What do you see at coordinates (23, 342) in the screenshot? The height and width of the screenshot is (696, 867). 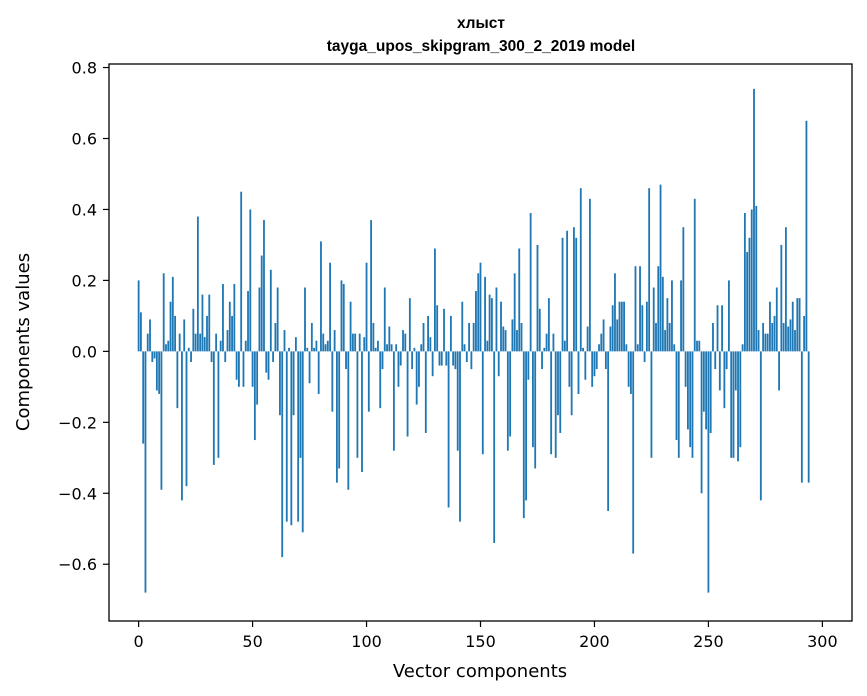 I see `y-axis-label: Components values` at bounding box center [23, 342].